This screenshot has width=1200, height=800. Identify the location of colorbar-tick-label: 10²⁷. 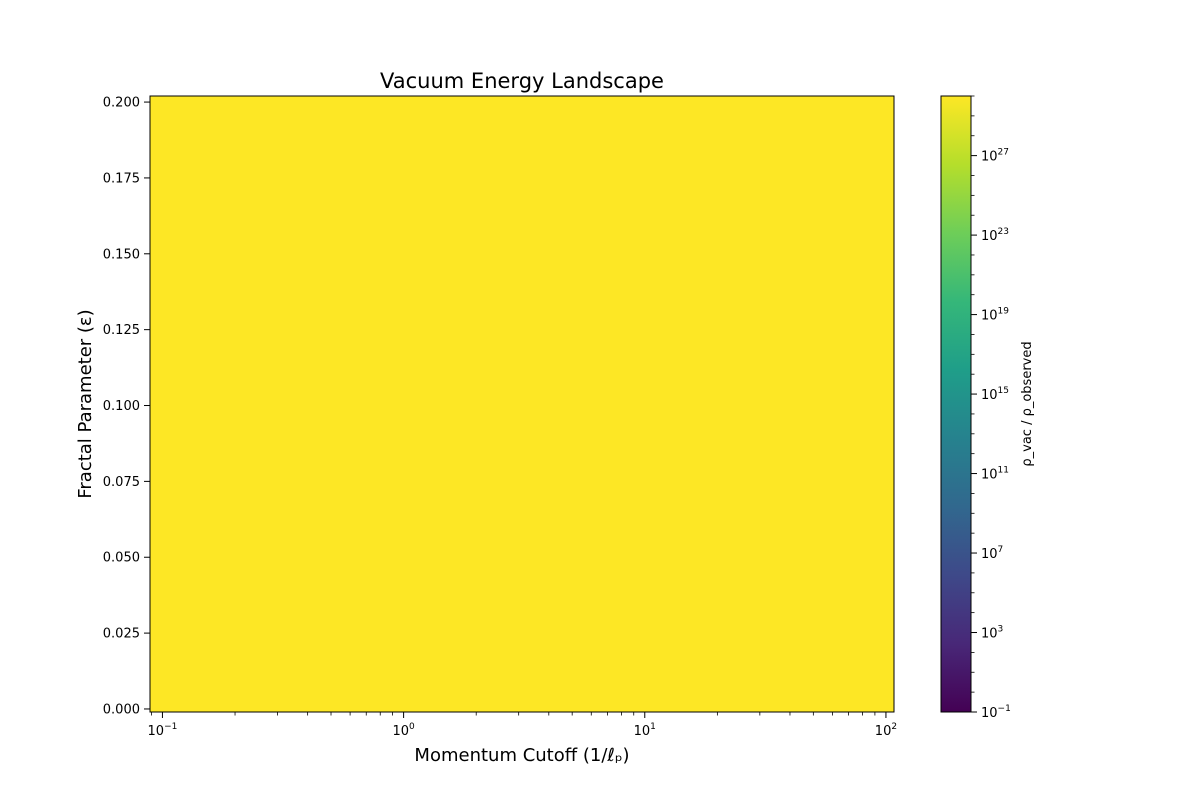
(995, 156).